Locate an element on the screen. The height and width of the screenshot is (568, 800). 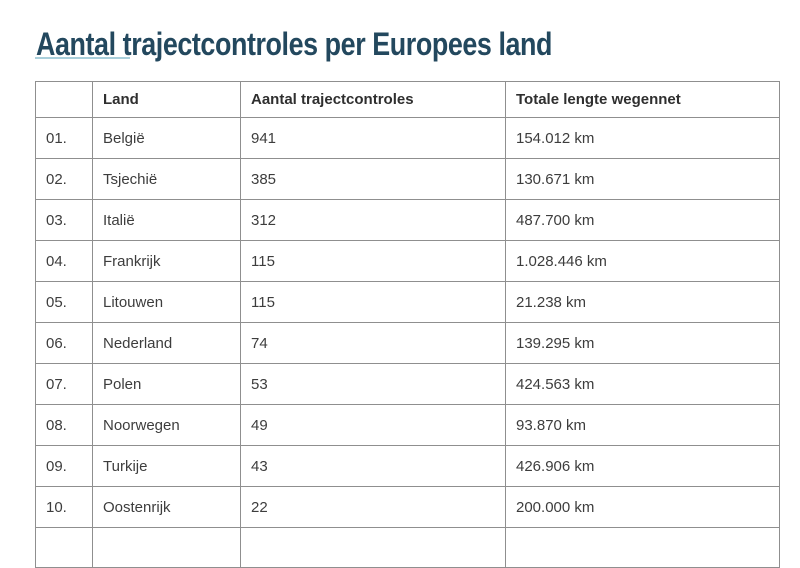
land-cell: Noorwegen is located at coordinates (166, 425).